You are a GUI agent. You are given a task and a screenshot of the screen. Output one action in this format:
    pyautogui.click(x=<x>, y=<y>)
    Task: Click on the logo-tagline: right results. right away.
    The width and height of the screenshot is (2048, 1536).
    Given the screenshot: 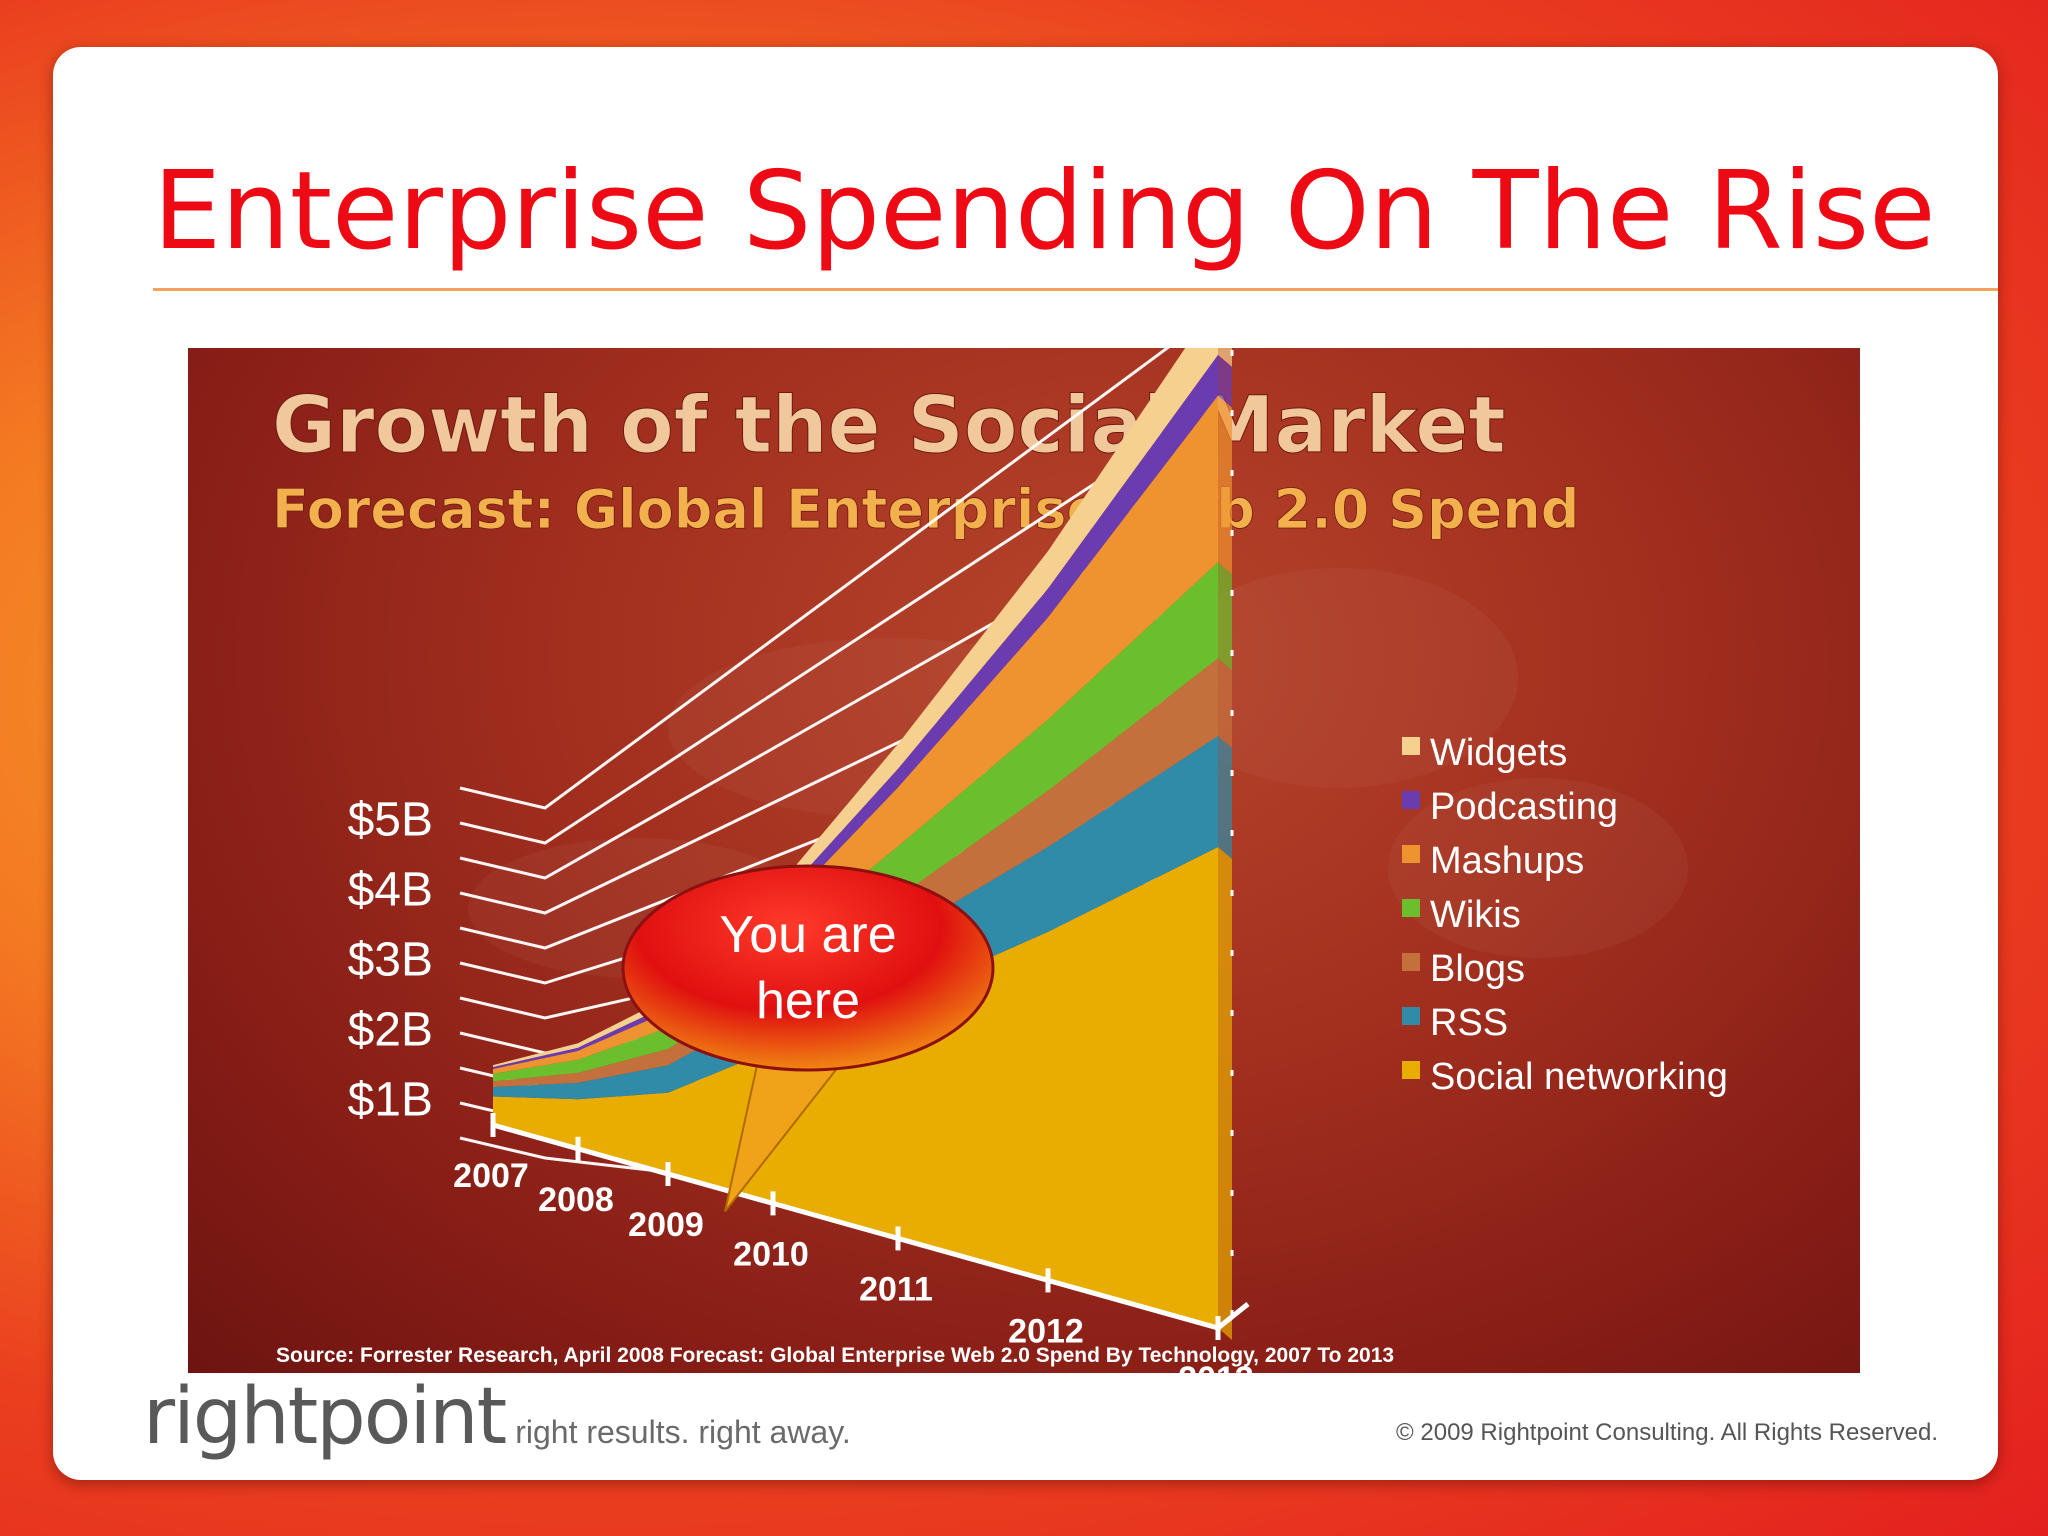 What is the action you would take?
    pyautogui.click(x=683, y=1432)
    